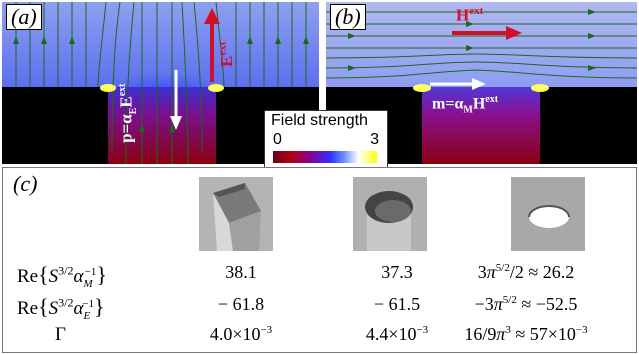 This screenshot has width=639, height=354. Describe the element at coordinates (62, 276) in the screenshot. I see `row-label-alpha-m: Re{S3/2αM−1}` at that location.